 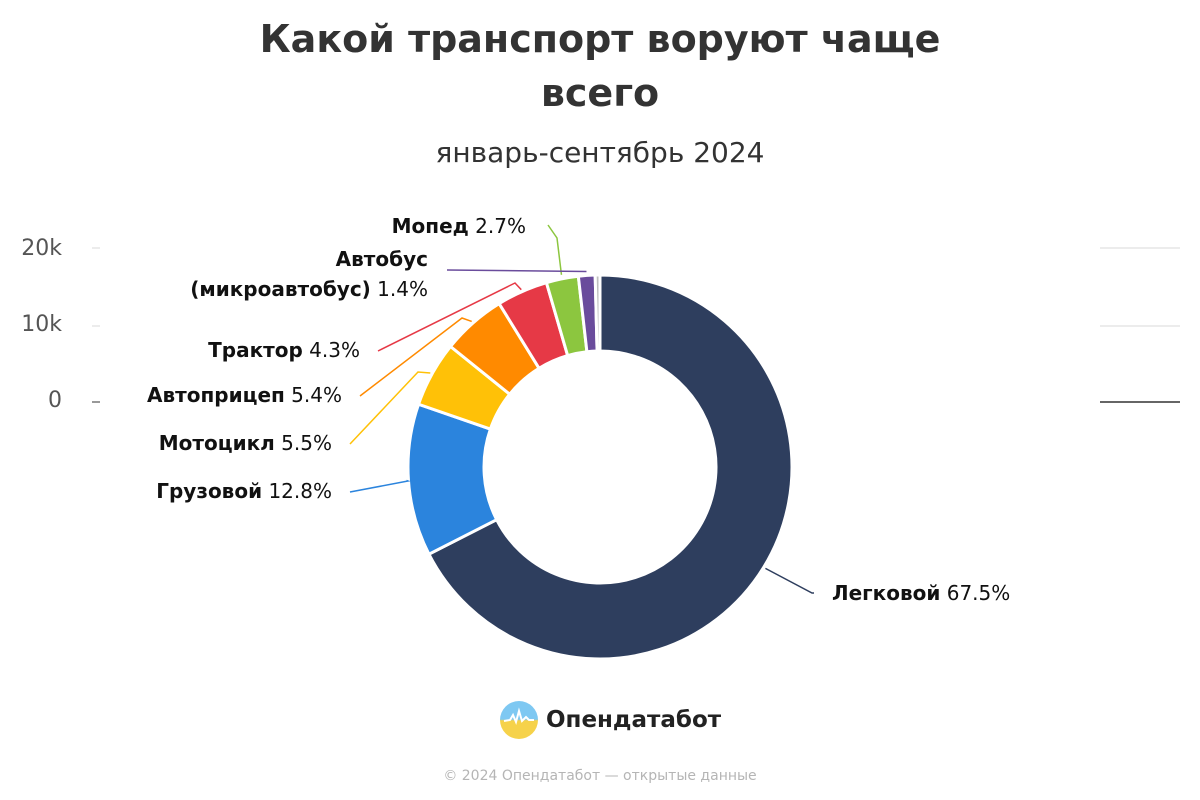 What do you see at coordinates (600, 152) in the screenshot?
I see `chart-subtitle: январь-сентябрь 2024` at bounding box center [600, 152].